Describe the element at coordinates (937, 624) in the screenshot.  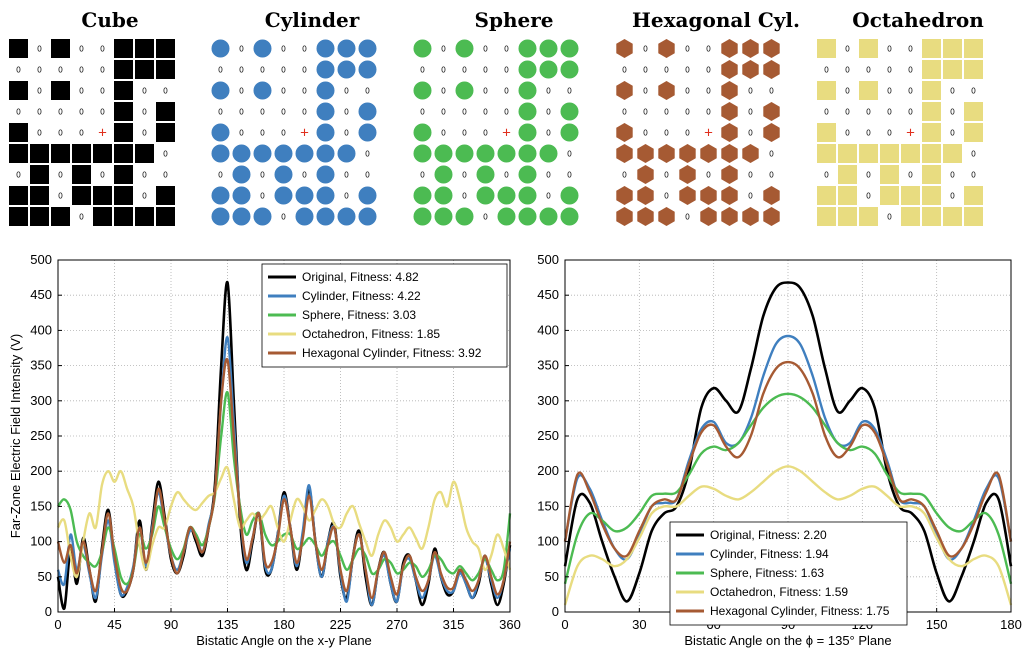
I see `x-tick-label: 150` at that location.